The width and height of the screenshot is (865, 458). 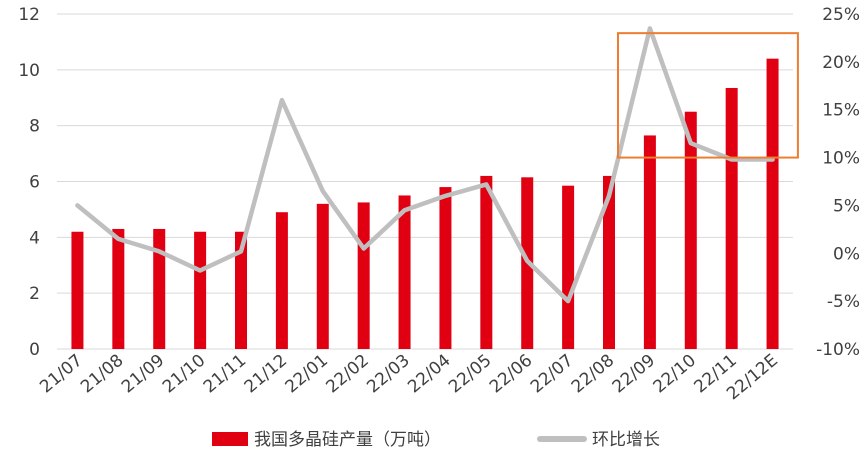 What do you see at coordinates (230, 439) in the screenshot?
I see `legend-swatch-bar` at bounding box center [230, 439].